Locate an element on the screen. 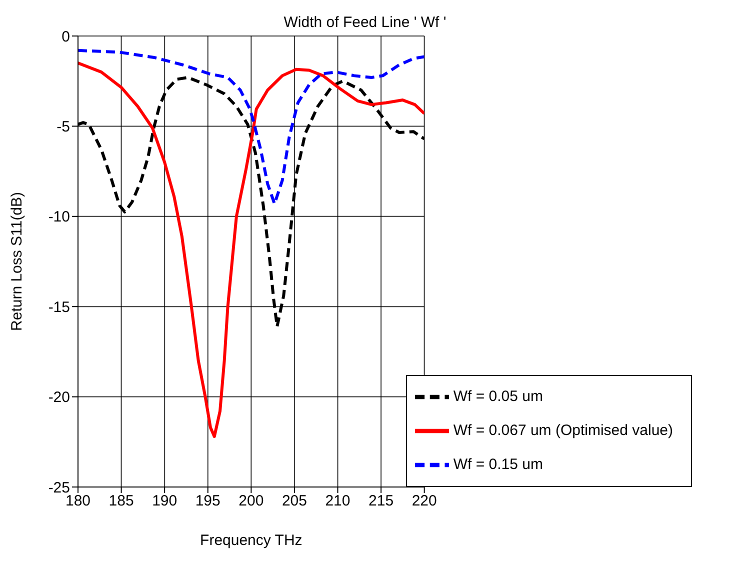 This screenshot has width=730, height=565. legend-label: Wf = 0.15 um is located at coordinates (498, 465).